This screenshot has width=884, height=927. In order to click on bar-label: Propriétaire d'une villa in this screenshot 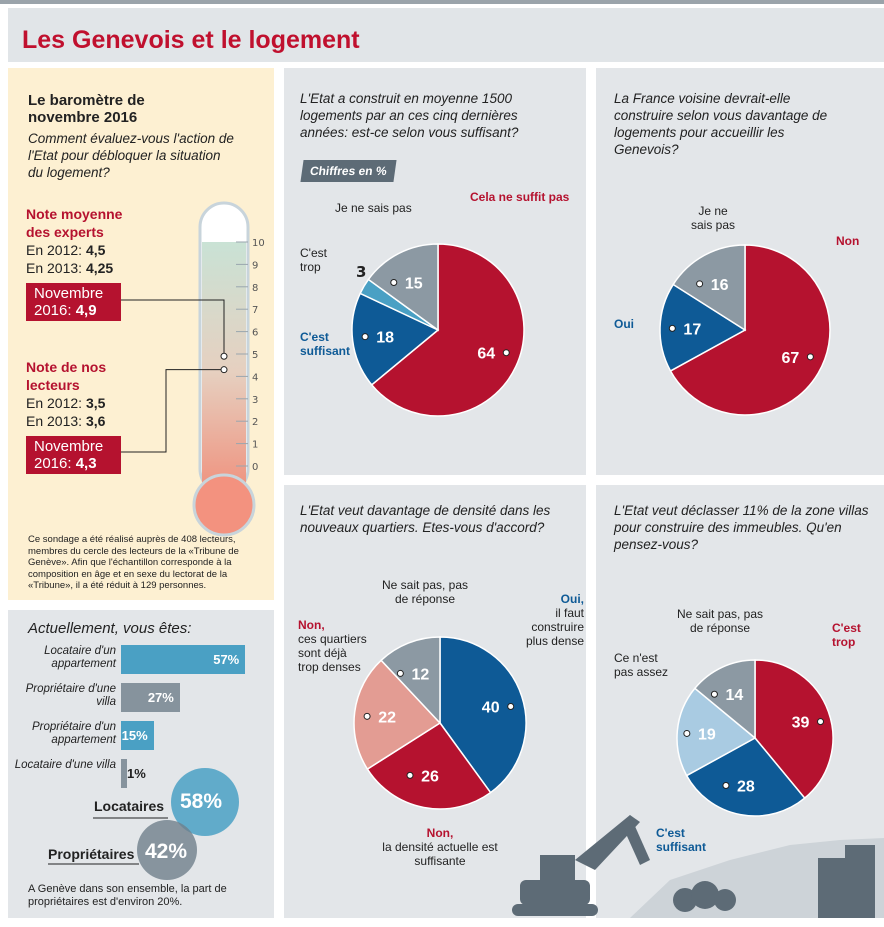, I will do `click(70, 695)`.